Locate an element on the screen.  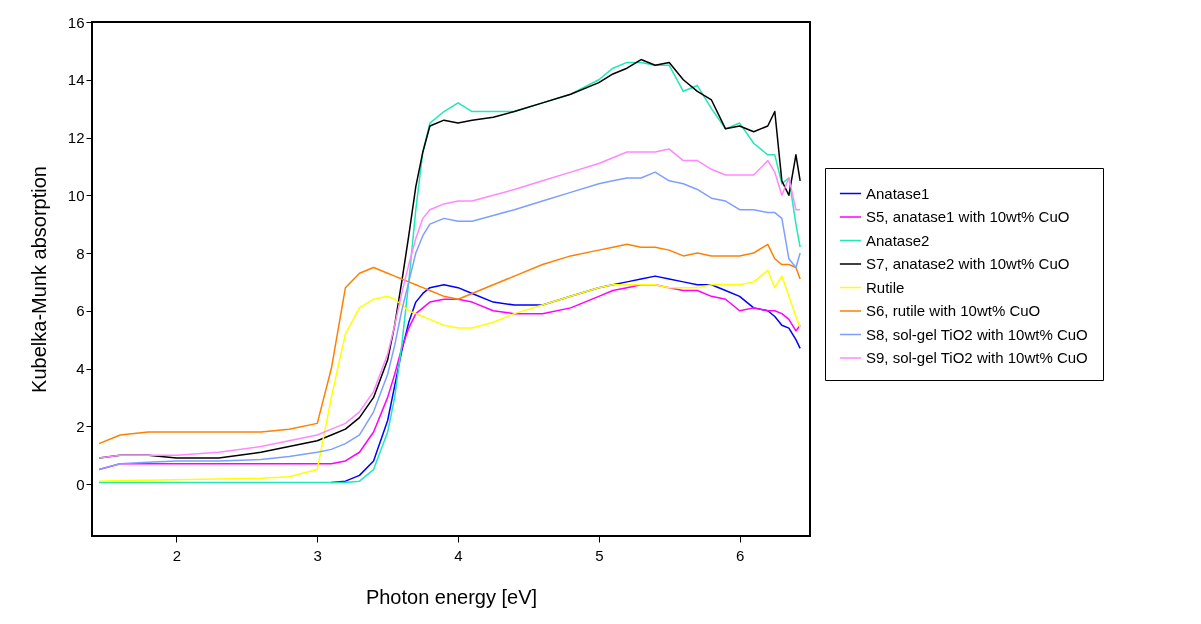
legend-label: S6, rutile with 10wt% CuO is located at coordinates (953, 310).